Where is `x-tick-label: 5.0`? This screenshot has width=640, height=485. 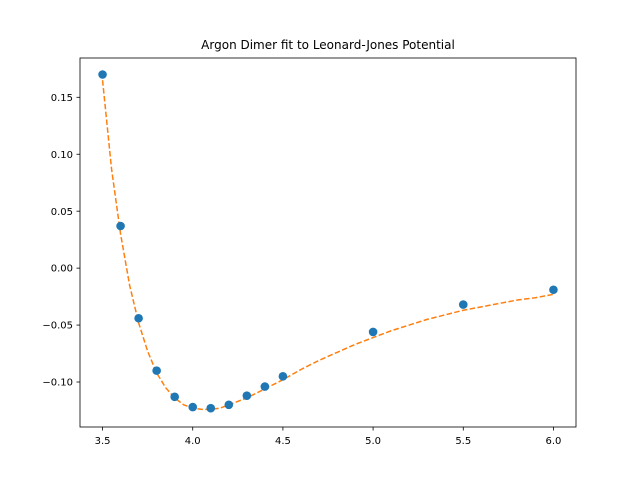 x-tick-label: 5.0 is located at coordinates (373, 441).